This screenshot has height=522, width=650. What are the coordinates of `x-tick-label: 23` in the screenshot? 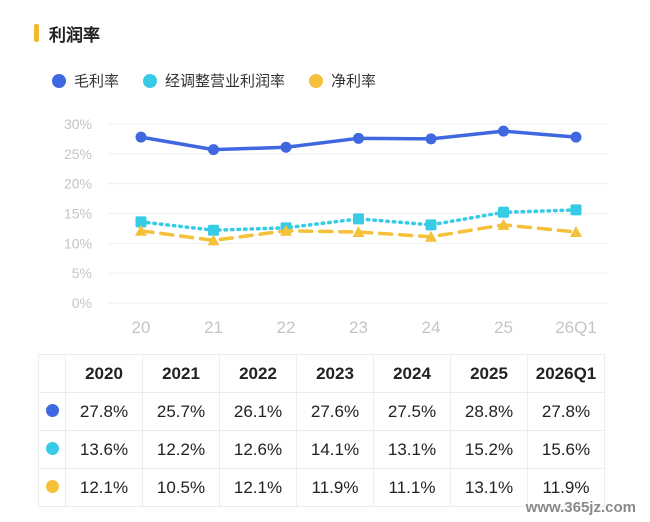 It's located at (358, 327).